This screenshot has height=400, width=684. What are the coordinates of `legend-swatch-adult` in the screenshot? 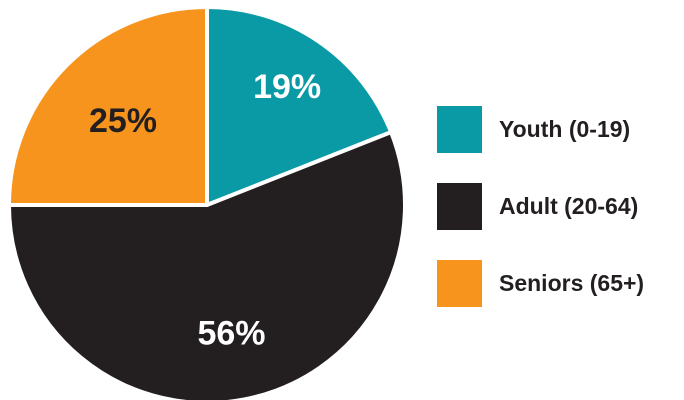 It's located at (459, 206).